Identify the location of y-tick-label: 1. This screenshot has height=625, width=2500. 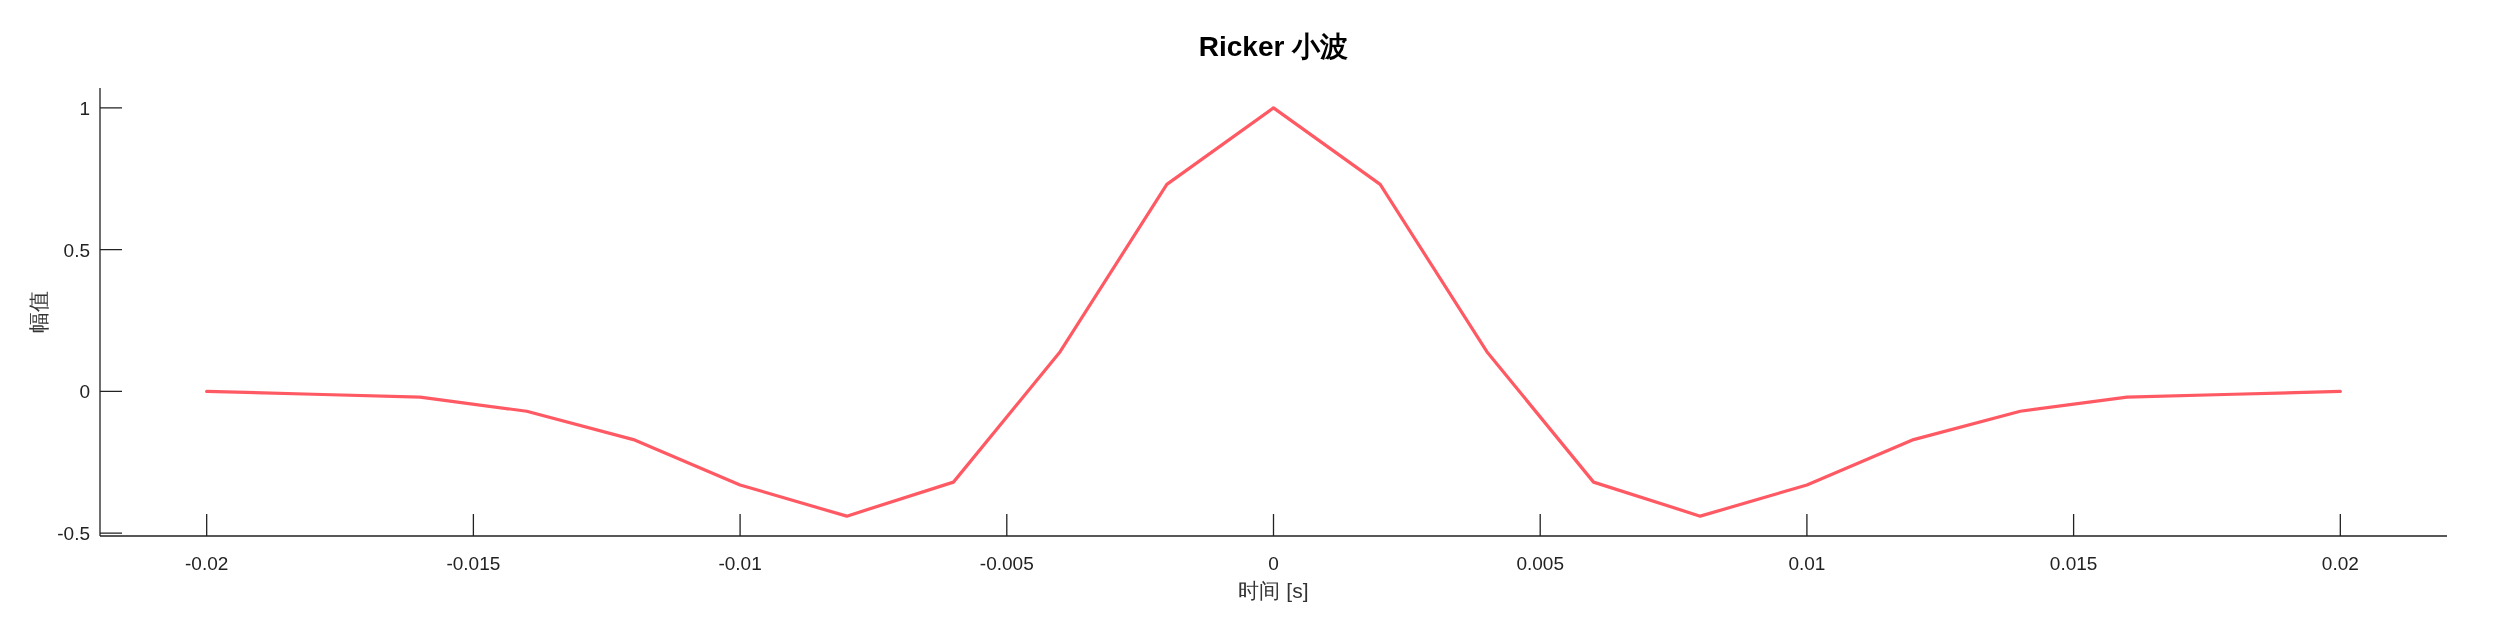
(84, 108).